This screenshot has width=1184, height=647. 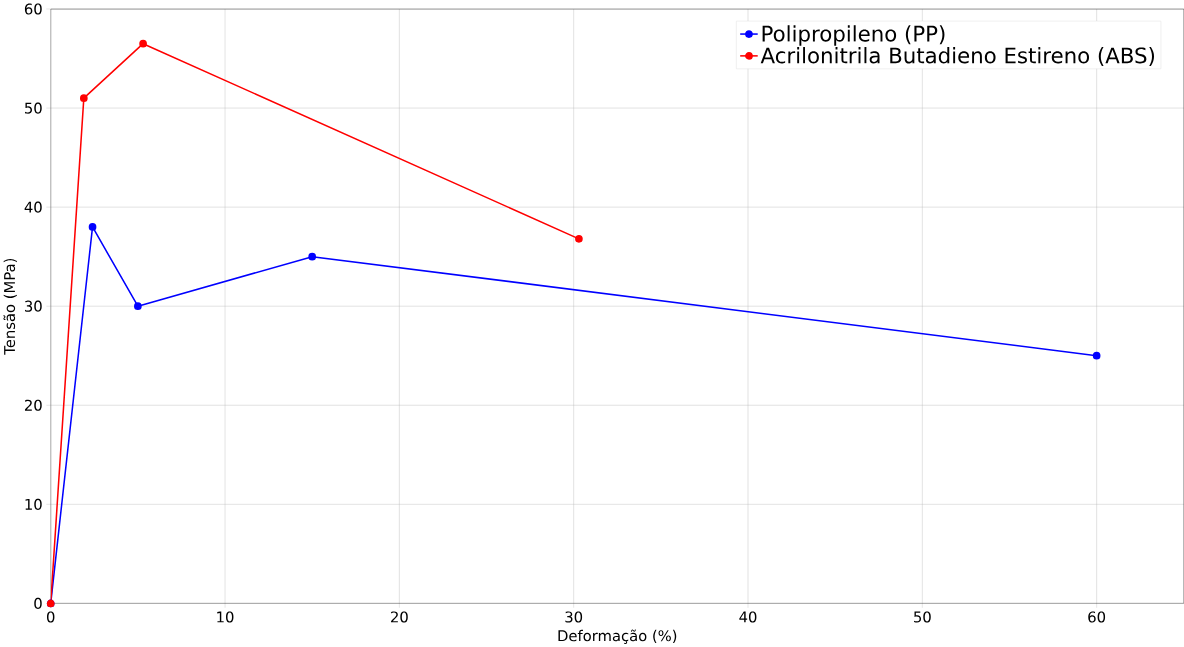 What do you see at coordinates (922, 617) in the screenshot?
I see `x-tick-label: 50` at bounding box center [922, 617].